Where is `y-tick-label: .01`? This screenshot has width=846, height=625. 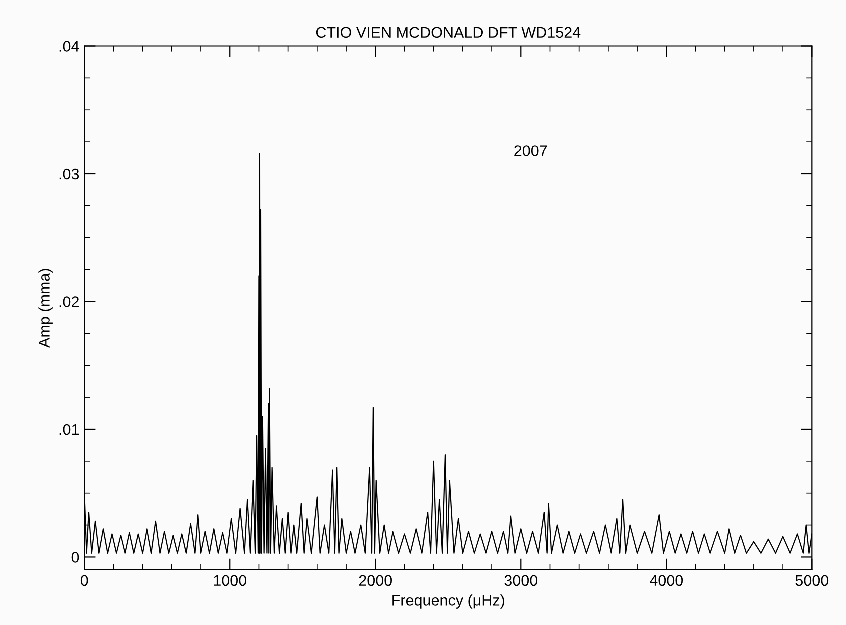
y-tick-label: .01 is located at coordinates (69, 430).